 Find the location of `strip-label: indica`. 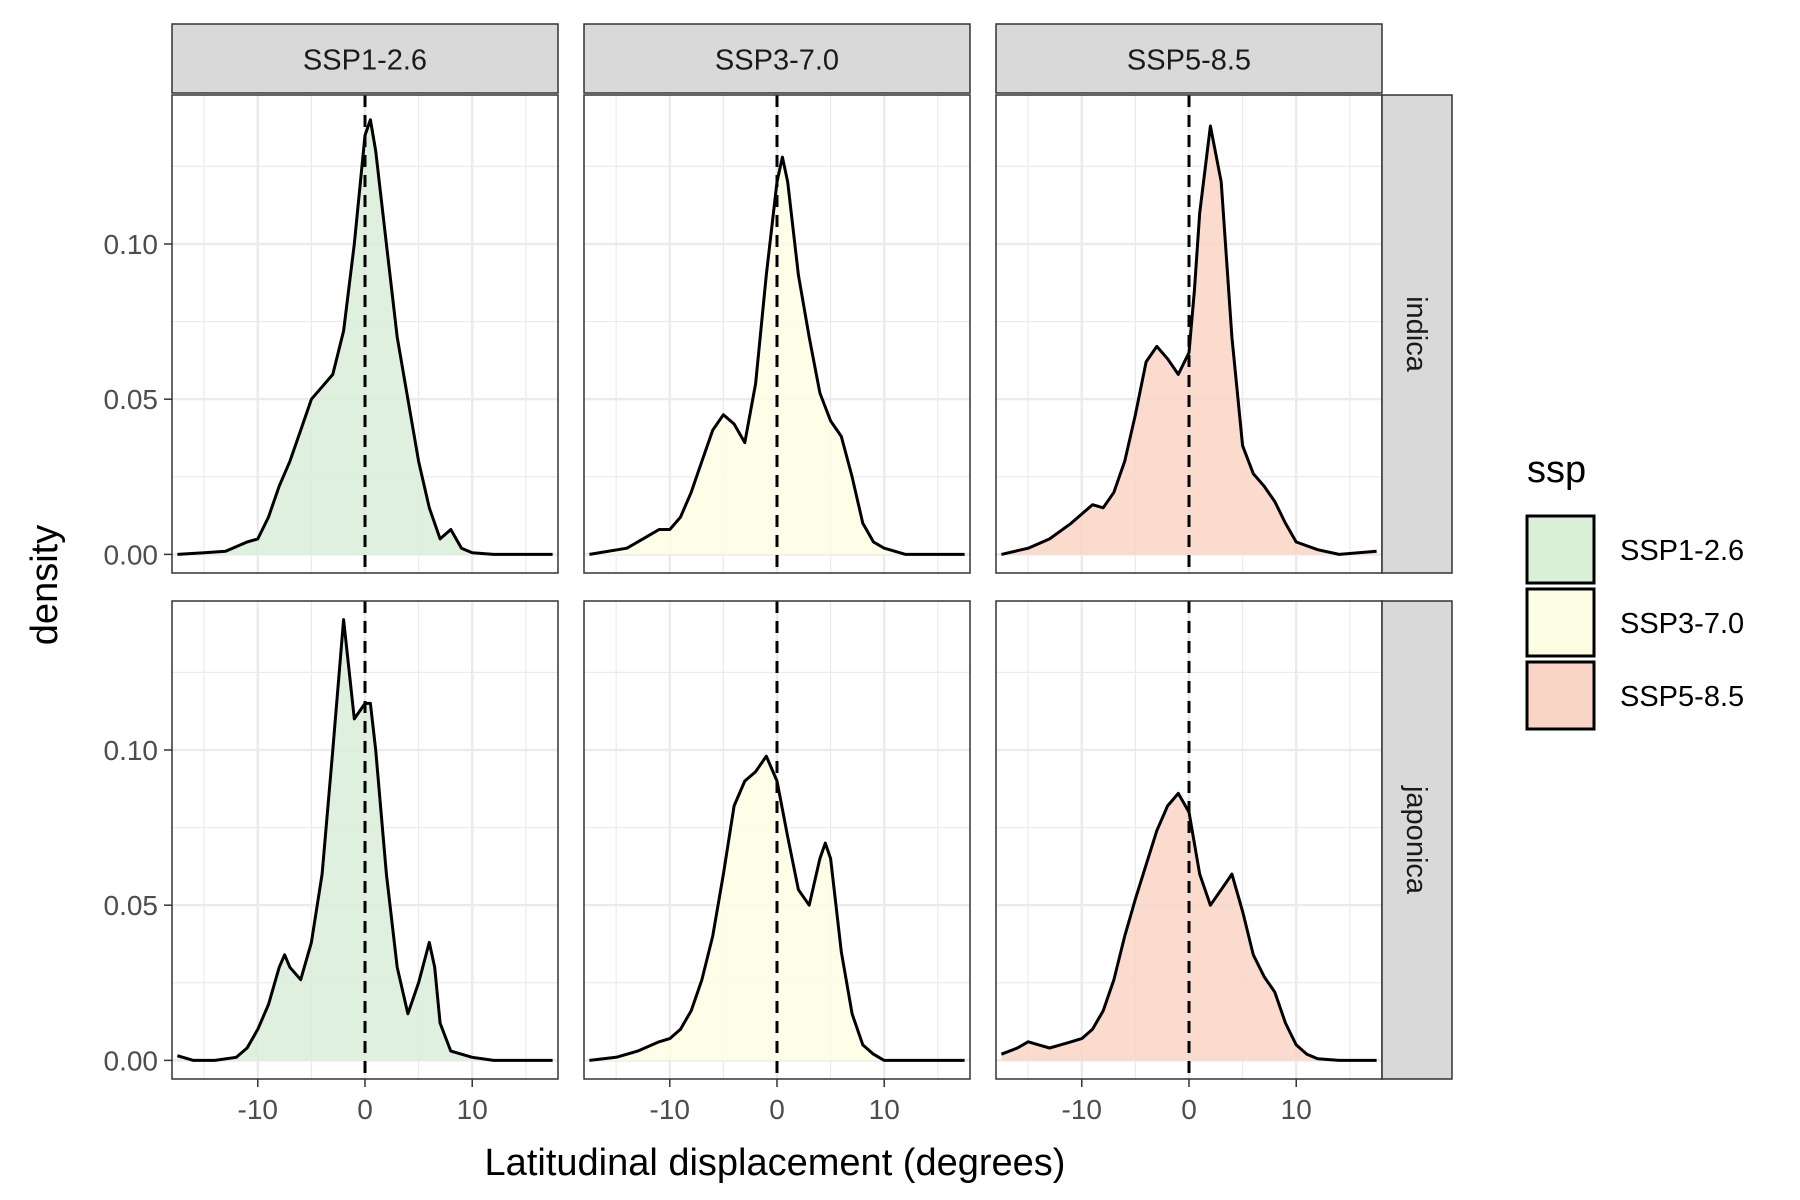

strip-label: indica is located at coordinates (1416, 334).